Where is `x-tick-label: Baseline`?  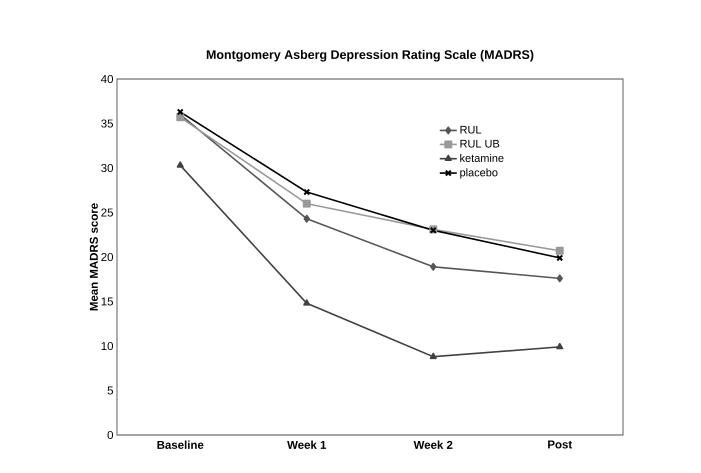
x-tick-label: Baseline is located at coordinates (180, 444).